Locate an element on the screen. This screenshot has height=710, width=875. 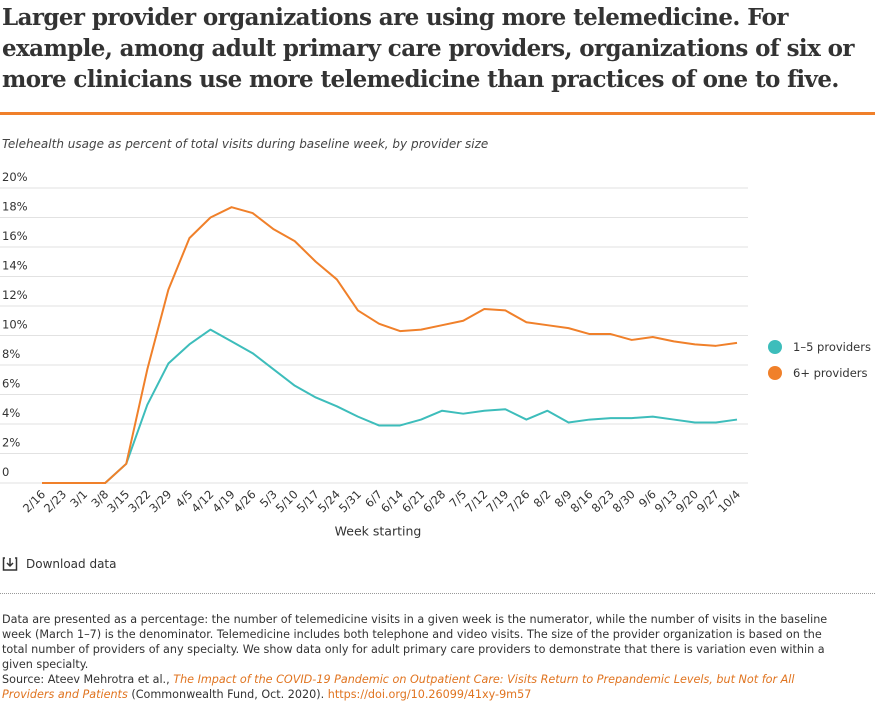
y-tick-label: 6% is located at coordinates (11, 384).